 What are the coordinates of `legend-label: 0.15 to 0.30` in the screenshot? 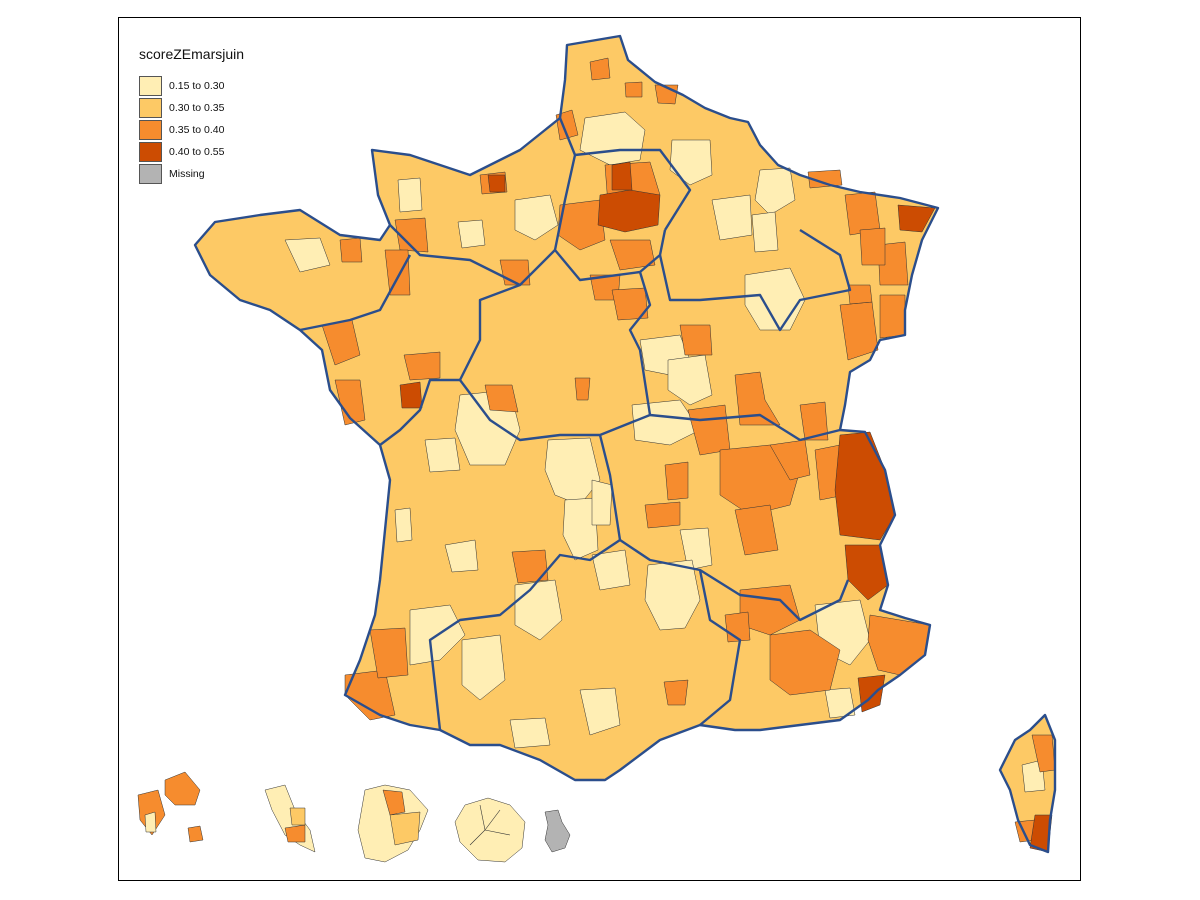 It's located at (197, 86).